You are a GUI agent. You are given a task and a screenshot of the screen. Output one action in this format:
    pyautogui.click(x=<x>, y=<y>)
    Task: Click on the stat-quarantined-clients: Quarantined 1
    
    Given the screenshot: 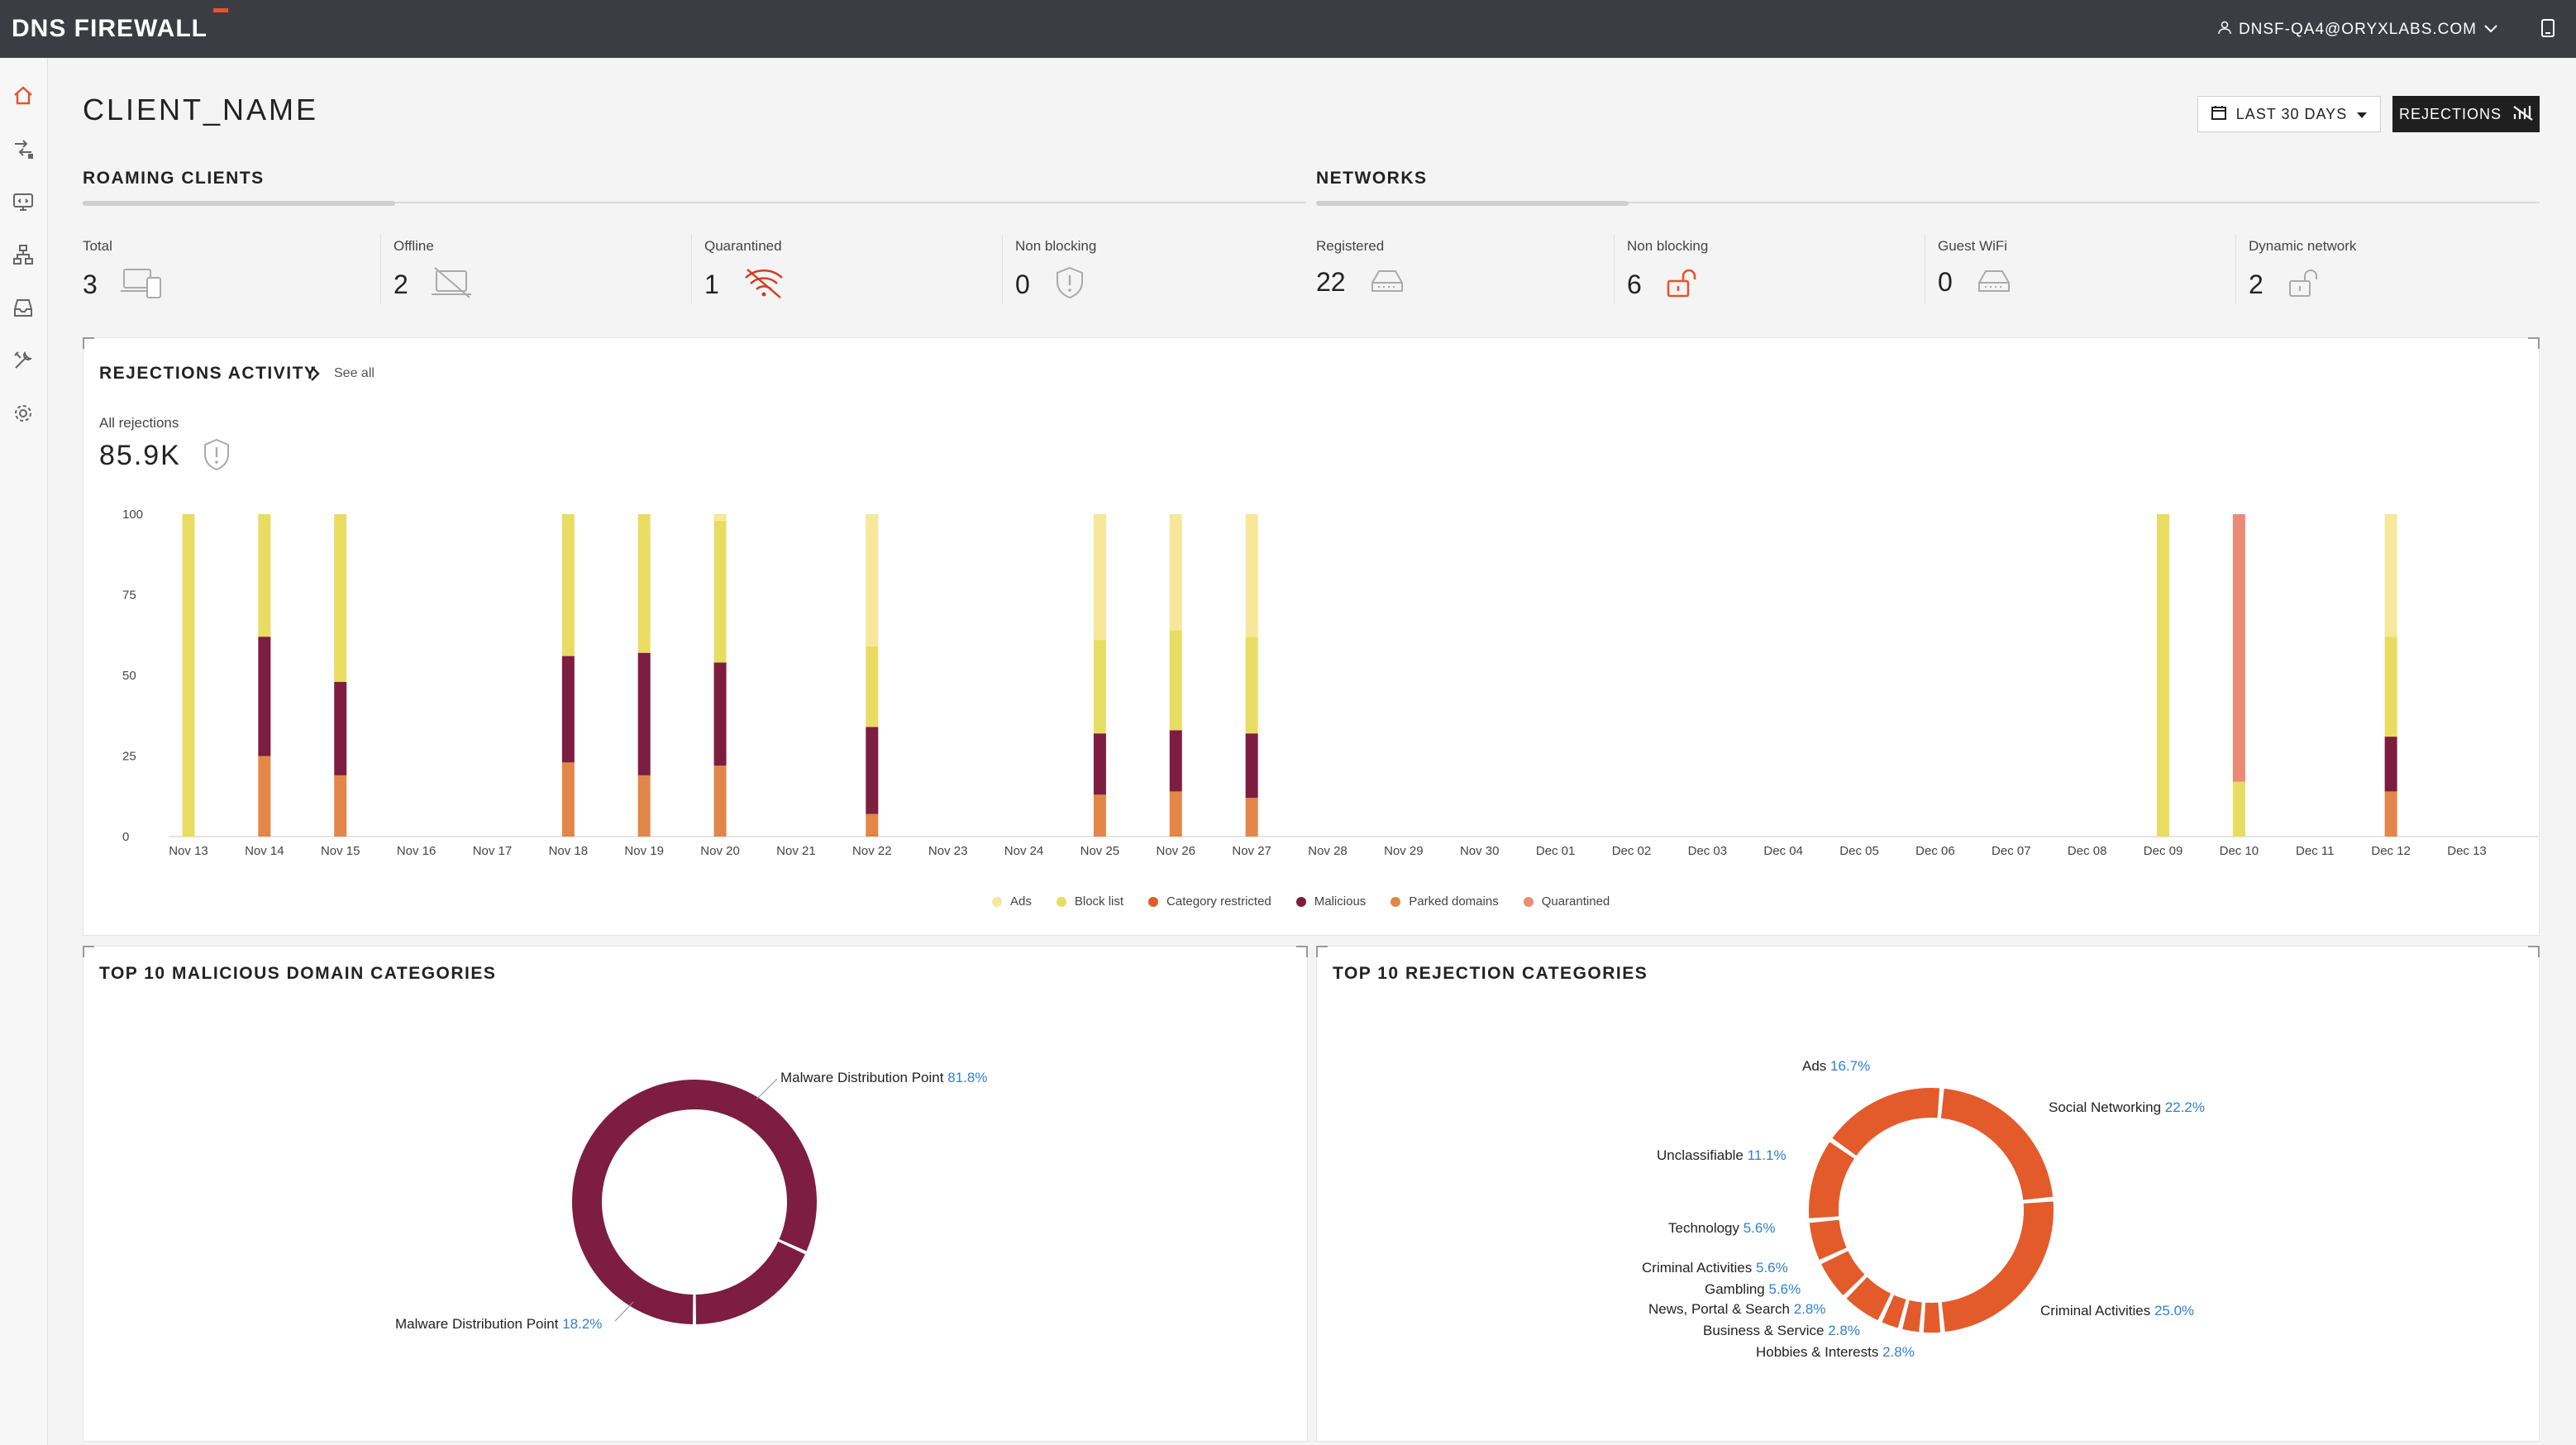 What is the action you would take?
    pyautogui.click(x=853, y=271)
    